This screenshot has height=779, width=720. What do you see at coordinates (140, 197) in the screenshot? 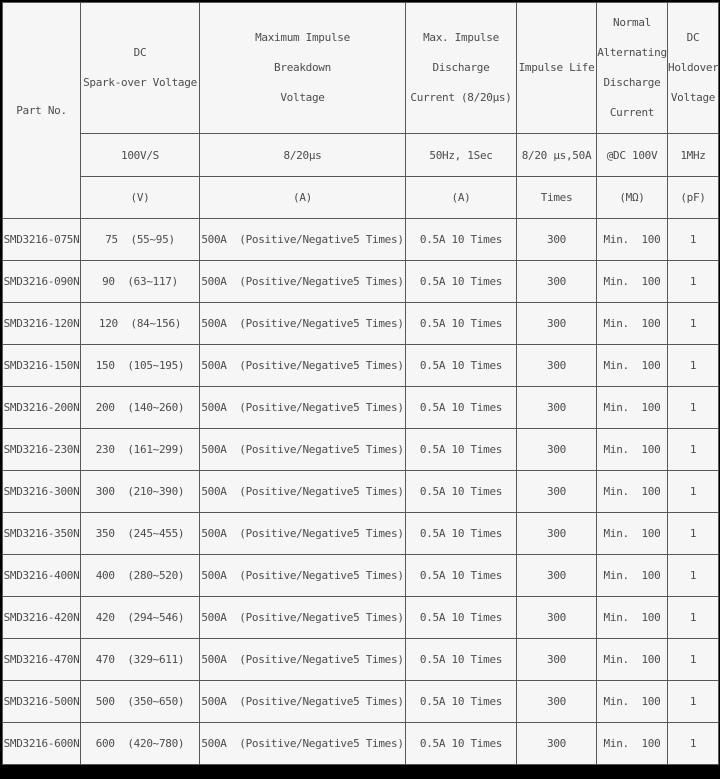
I see `column-unit-spark-over: (V)` at bounding box center [140, 197].